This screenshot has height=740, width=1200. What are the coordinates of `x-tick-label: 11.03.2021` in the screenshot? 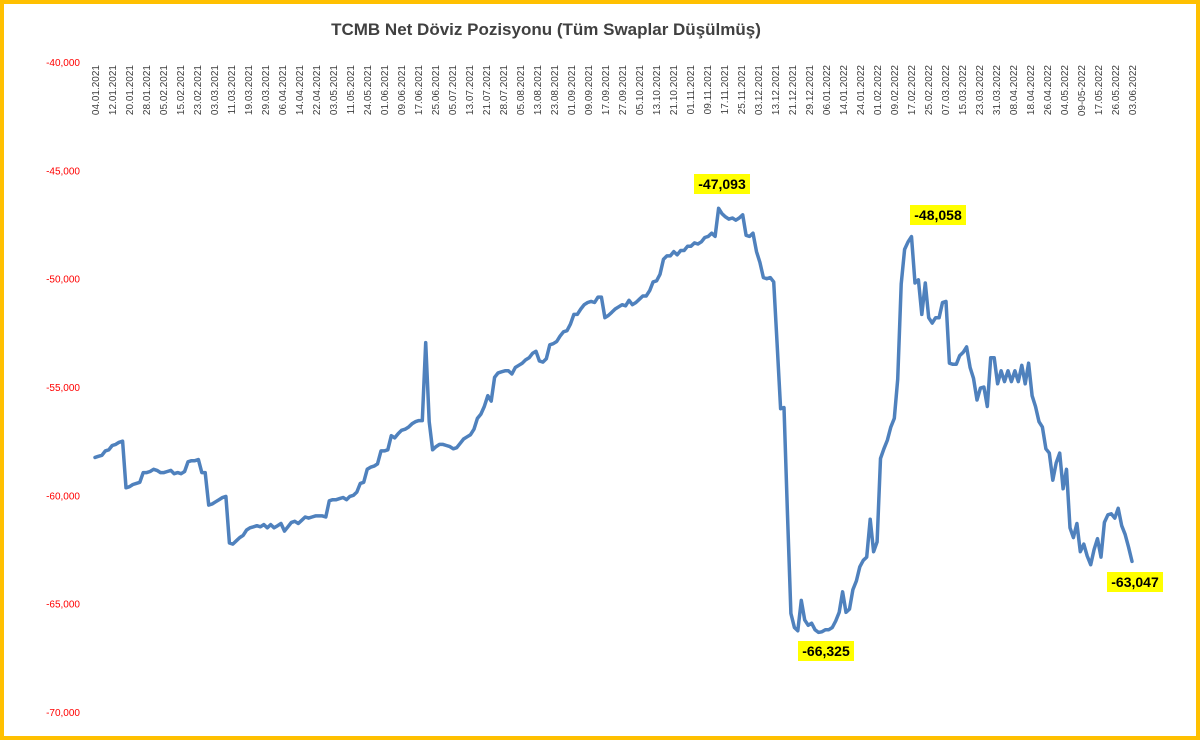 It's located at (232, 90).